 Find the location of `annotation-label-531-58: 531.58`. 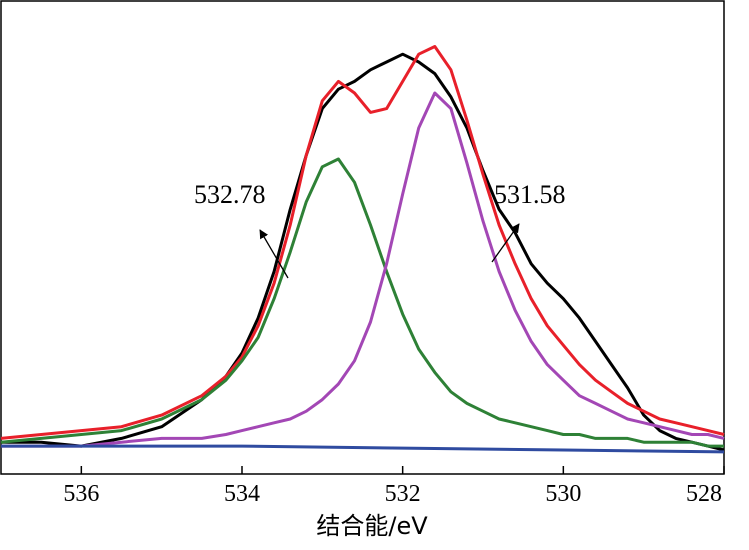

annotation-label-531-58: 531.58 is located at coordinates (530, 194).